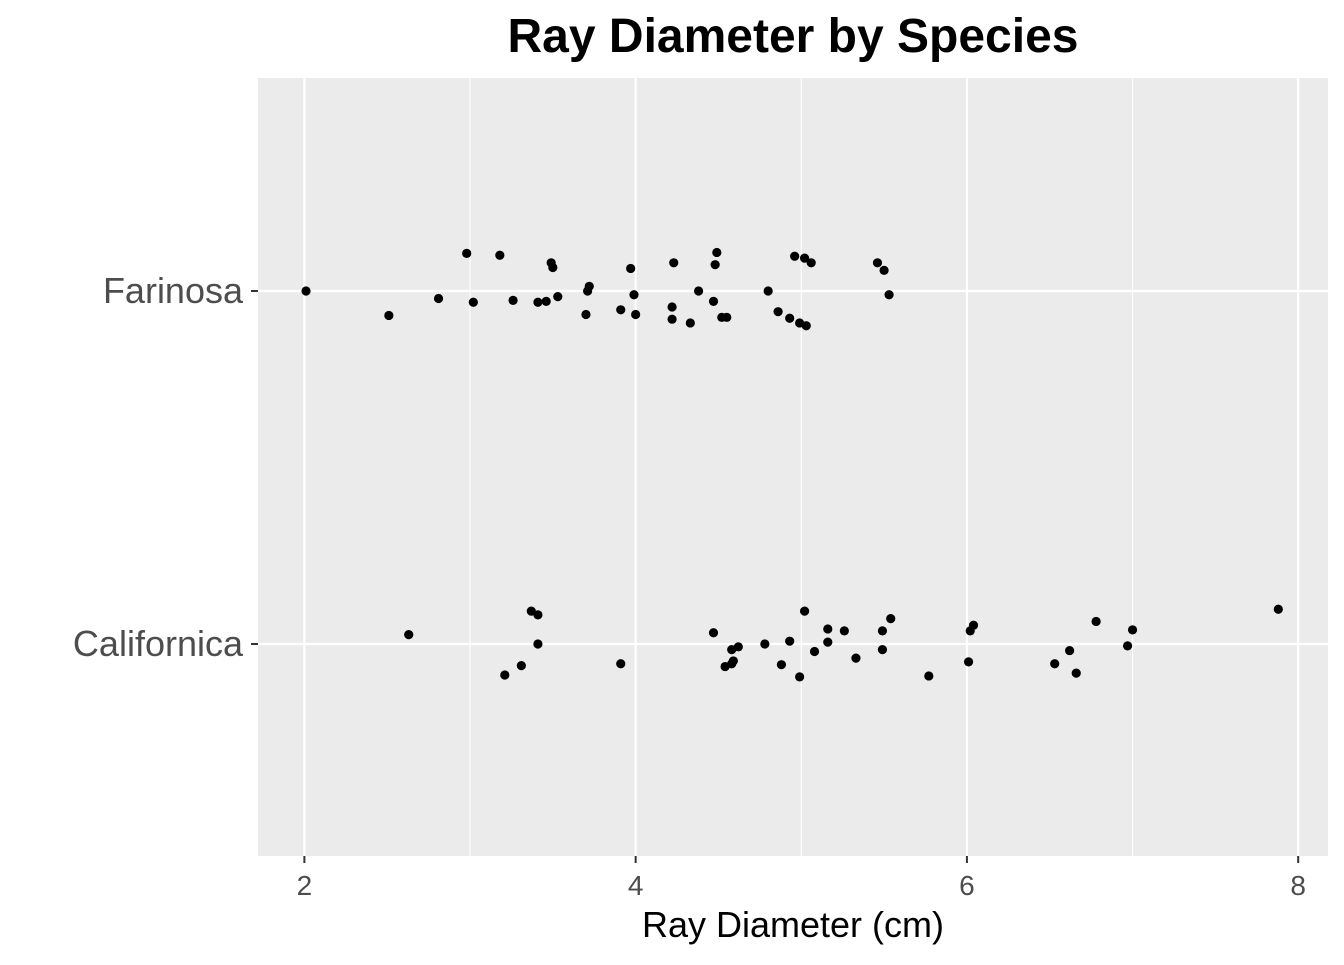  I want to click on y-tick-label: Farinosa, so click(173, 290).